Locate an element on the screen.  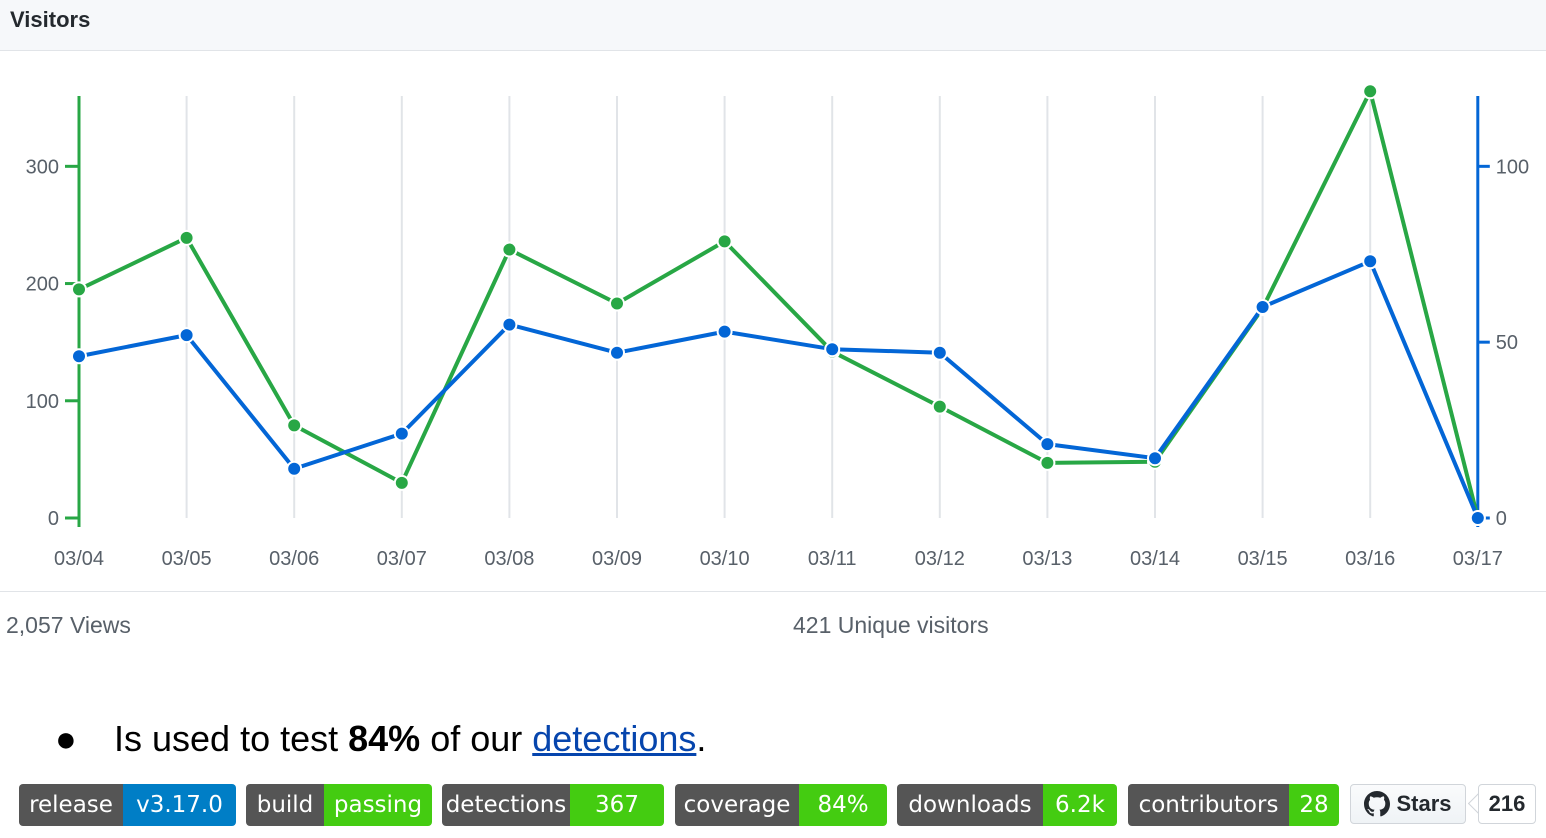
badge-label: contributors is located at coordinates (1208, 805).